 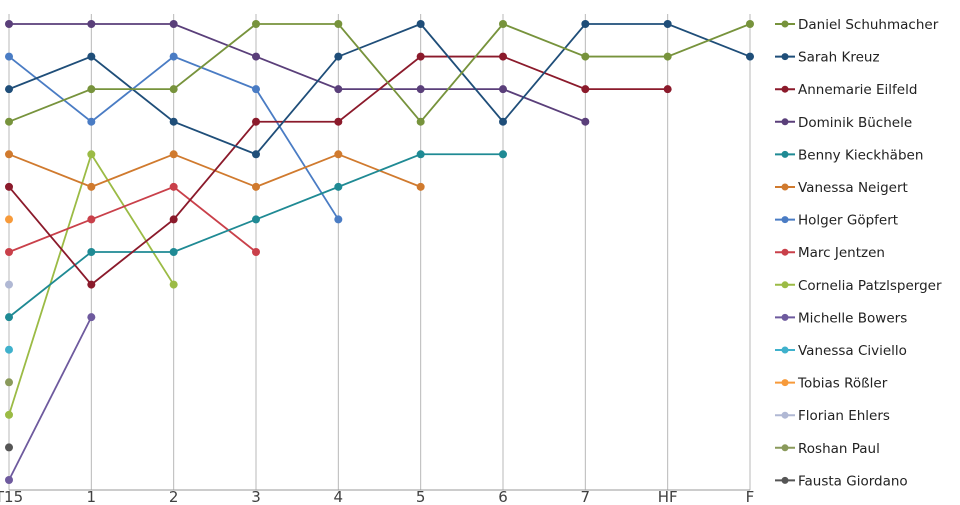 I want to click on legend-item: Roshan Paul, so click(x=827, y=449).